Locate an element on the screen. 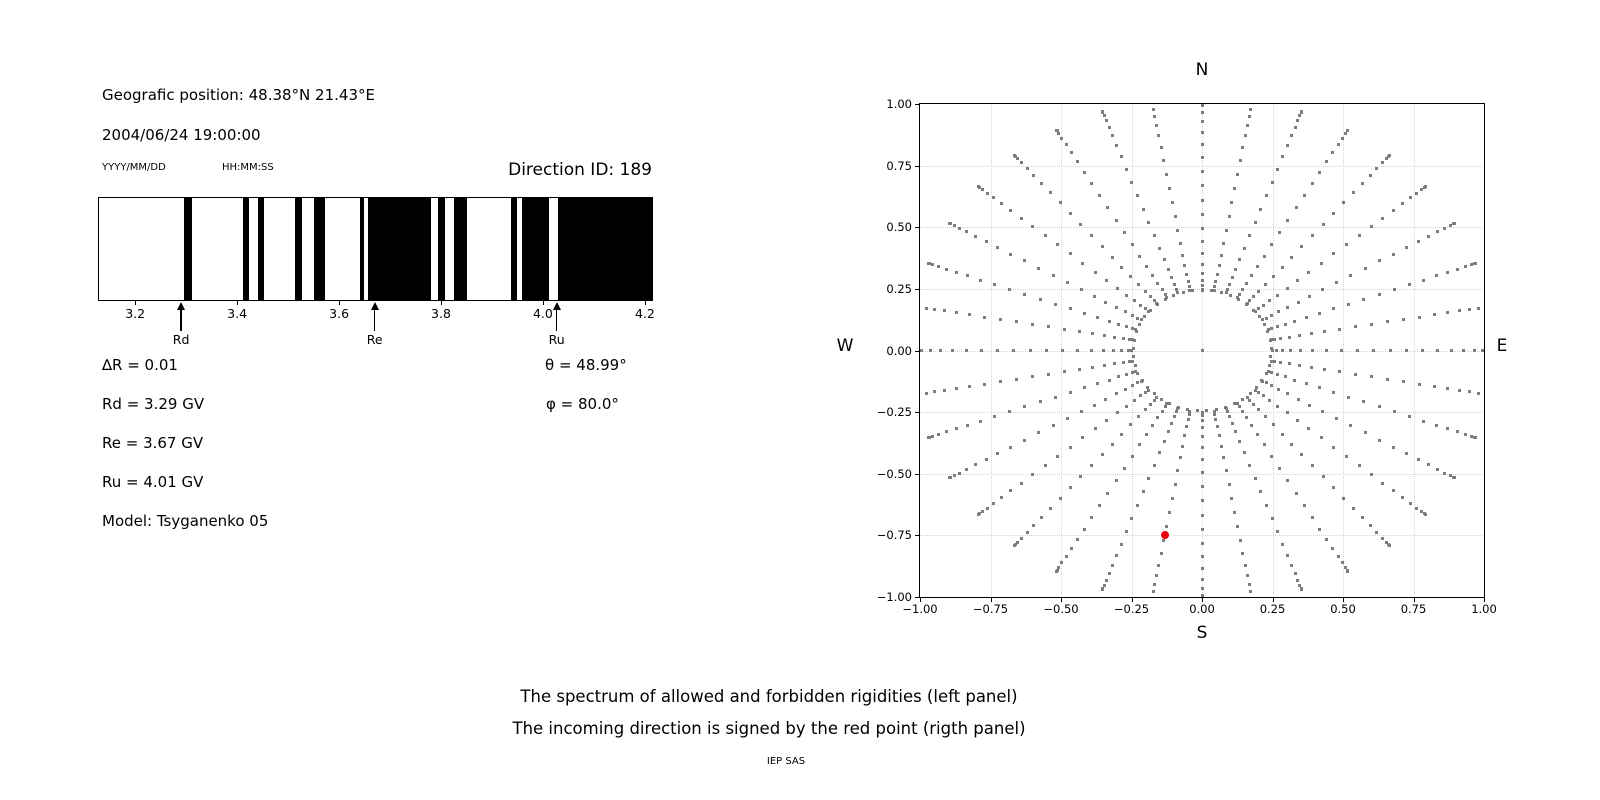  ru-text: Ru = 4.01 GV is located at coordinates (153, 482).